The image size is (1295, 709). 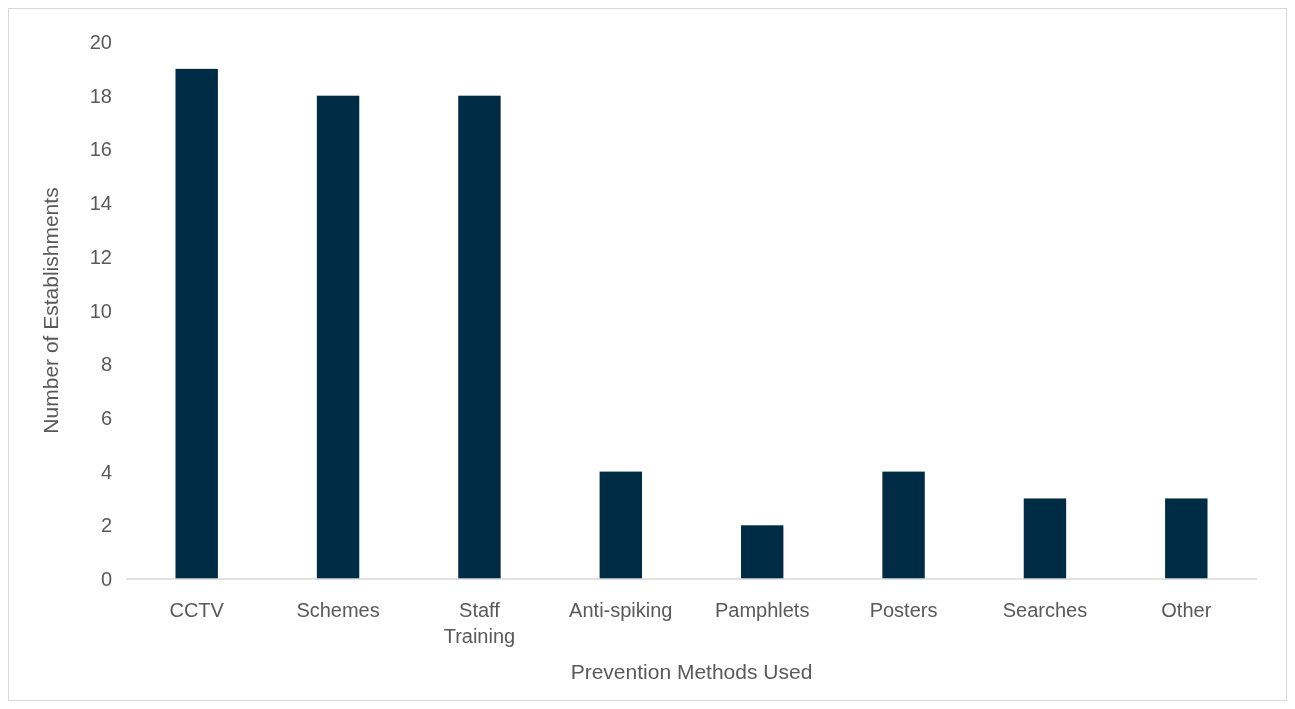 I want to click on x-axis-title: Prevention Methods Used, so click(x=691, y=671).